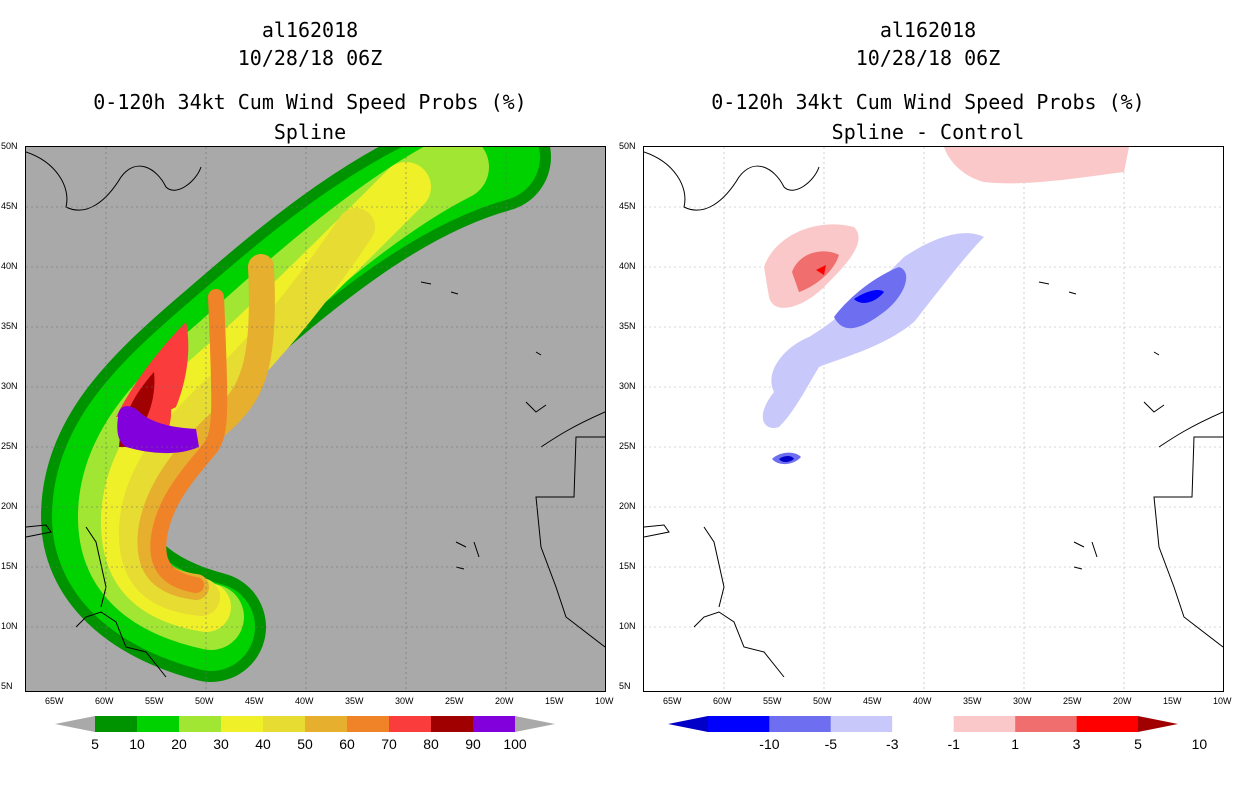 The image size is (1236, 800). Describe the element at coordinates (1076, 744) in the screenshot. I see `colorbar-label: 3` at that location.